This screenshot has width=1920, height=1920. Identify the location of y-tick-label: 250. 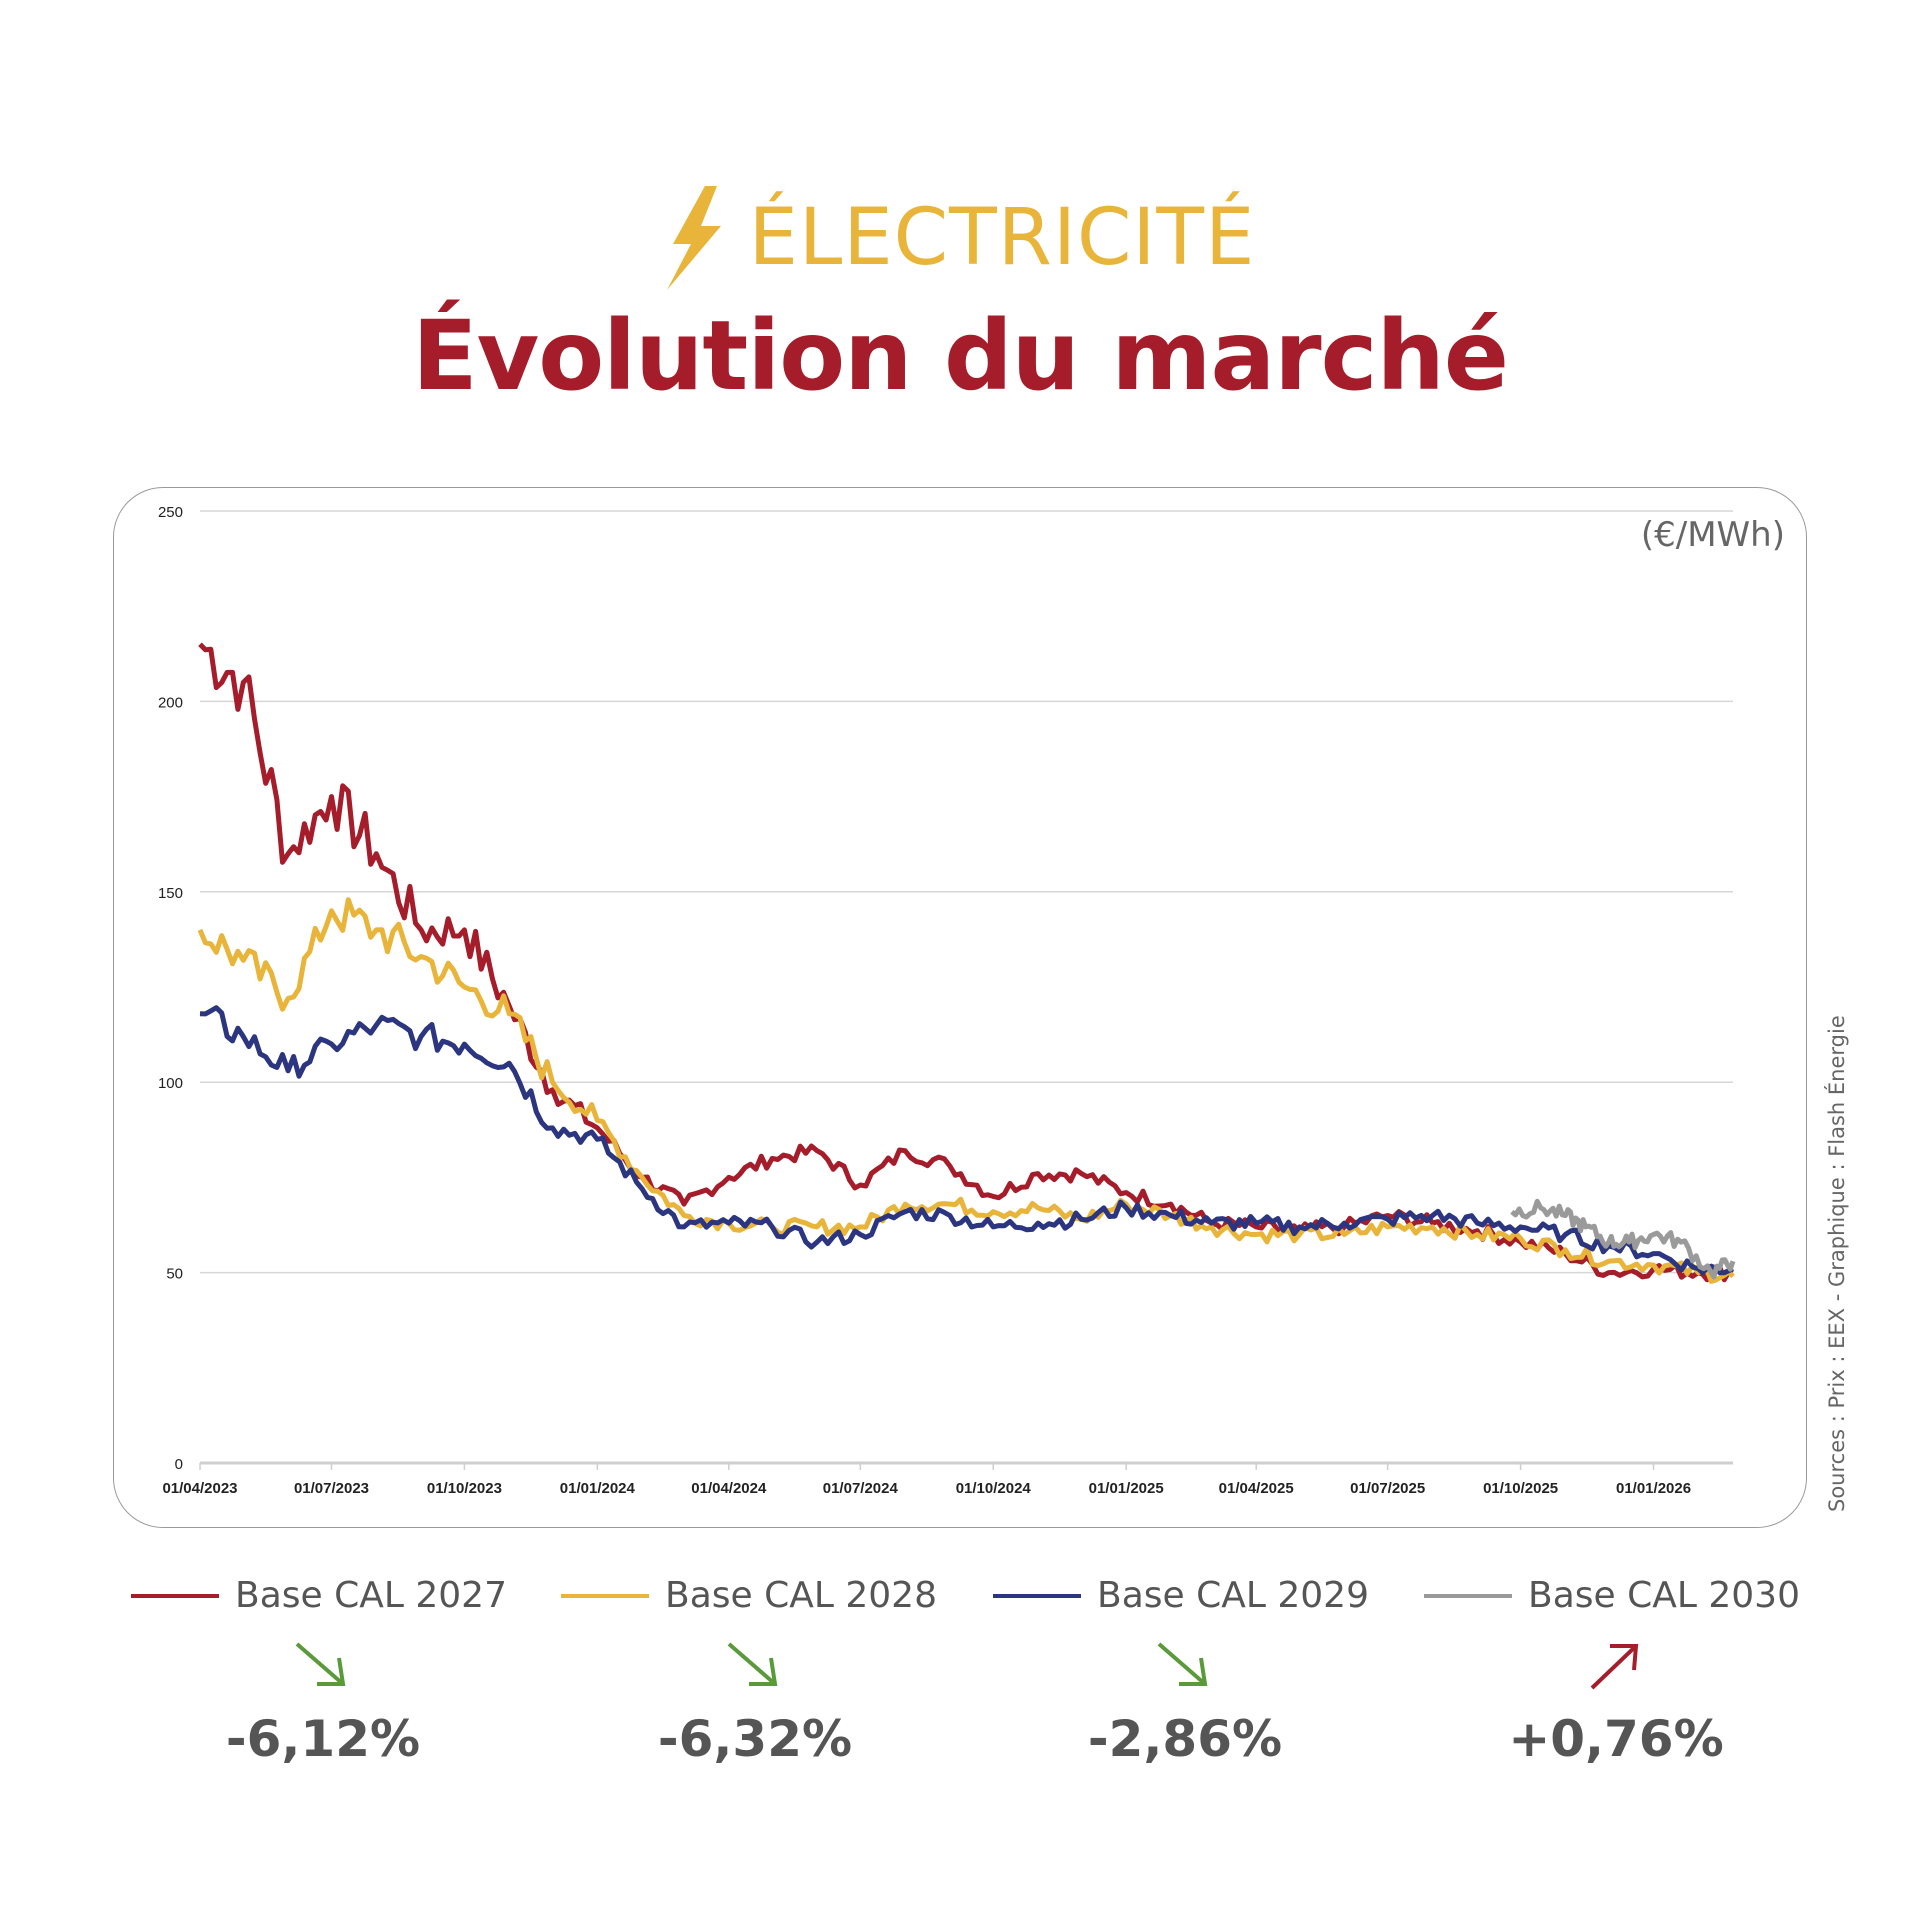
(170, 512).